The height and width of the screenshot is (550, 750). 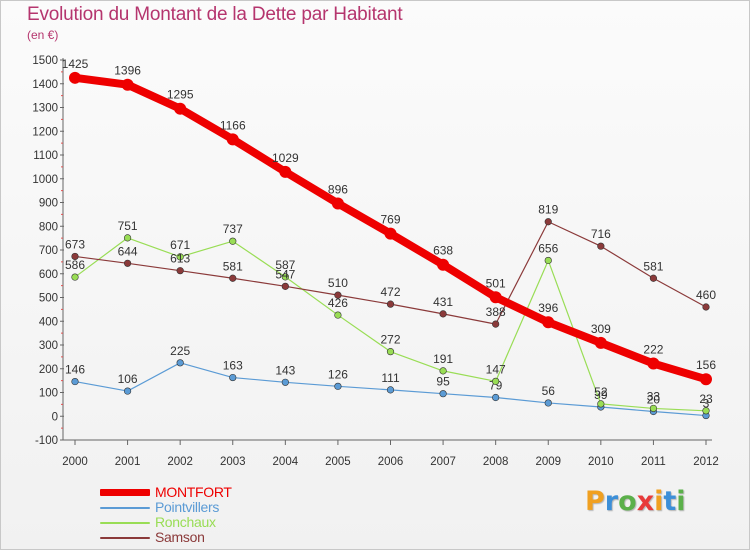 What do you see at coordinates (549, 391) in the screenshot?
I see `data-label-pointvillers: 56` at bounding box center [549, 391].